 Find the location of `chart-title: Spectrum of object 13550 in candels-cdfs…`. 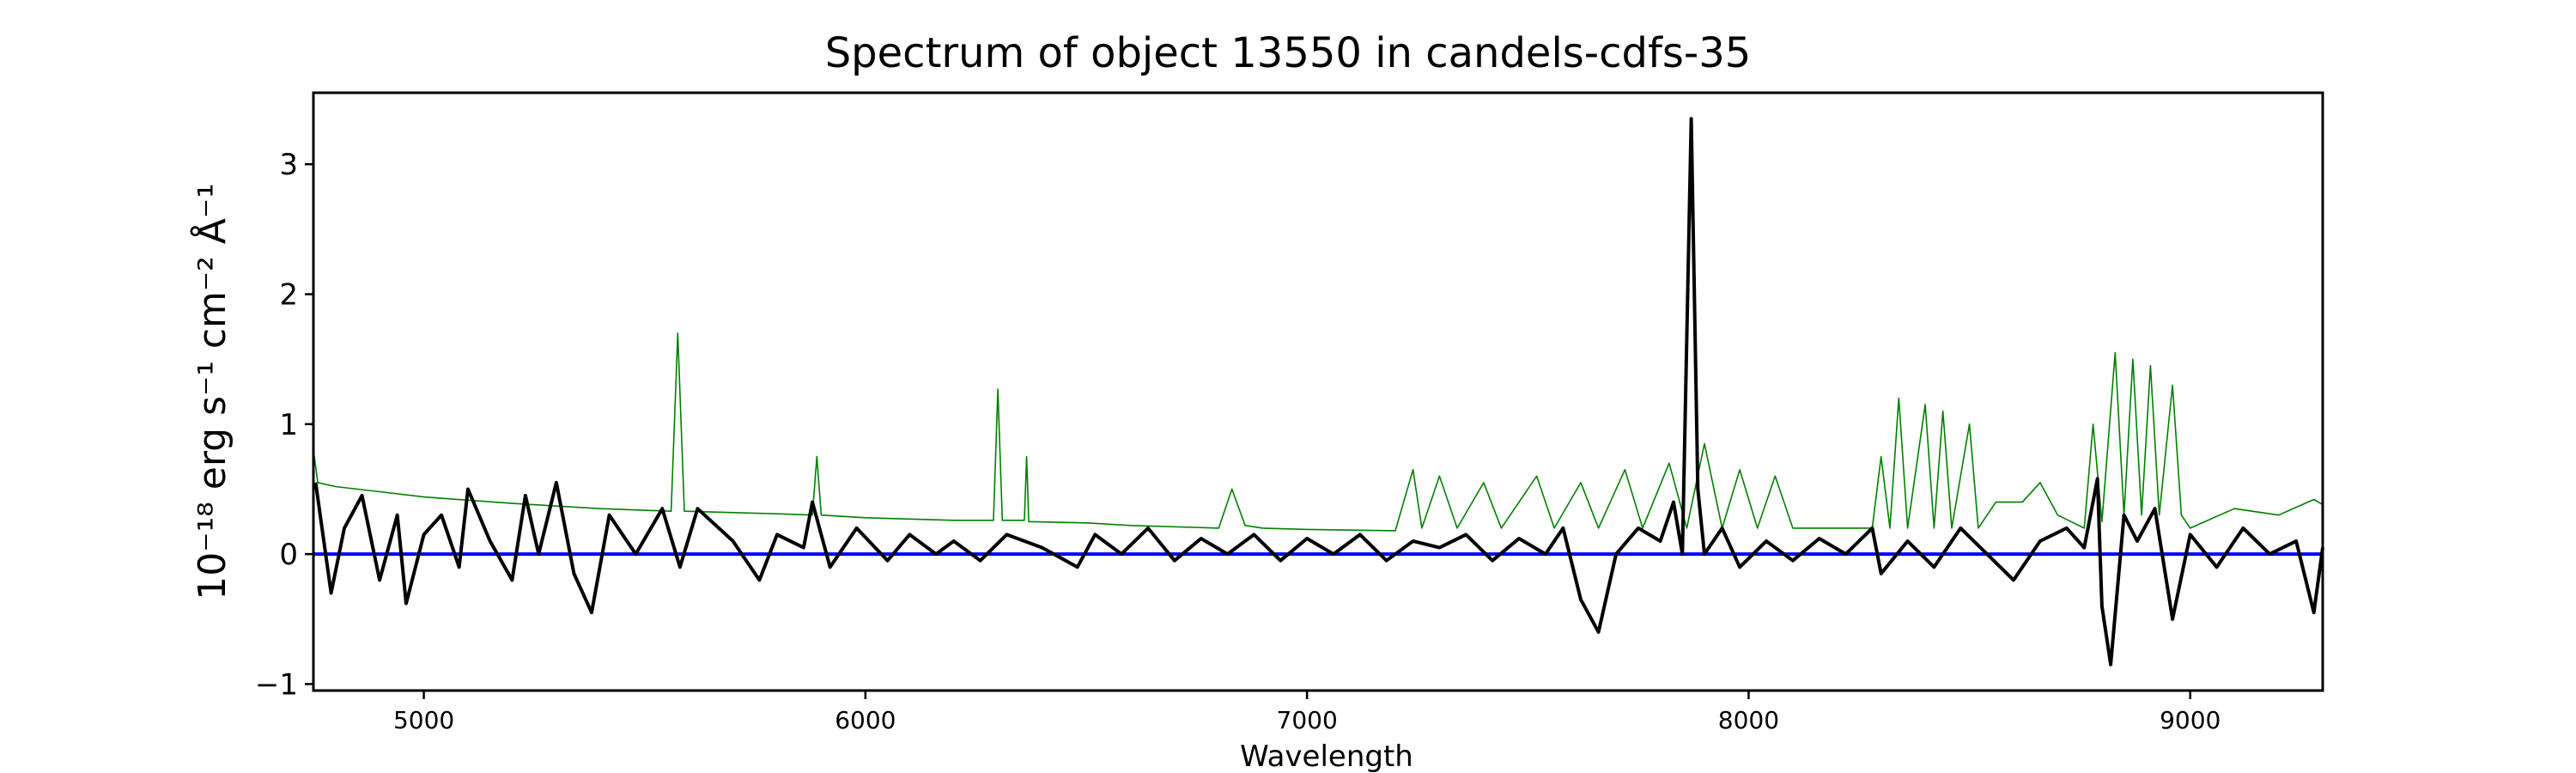

chart-title: Spectrum of object 13550 in candels-cdfs… is located at coordinates (1288, 53).